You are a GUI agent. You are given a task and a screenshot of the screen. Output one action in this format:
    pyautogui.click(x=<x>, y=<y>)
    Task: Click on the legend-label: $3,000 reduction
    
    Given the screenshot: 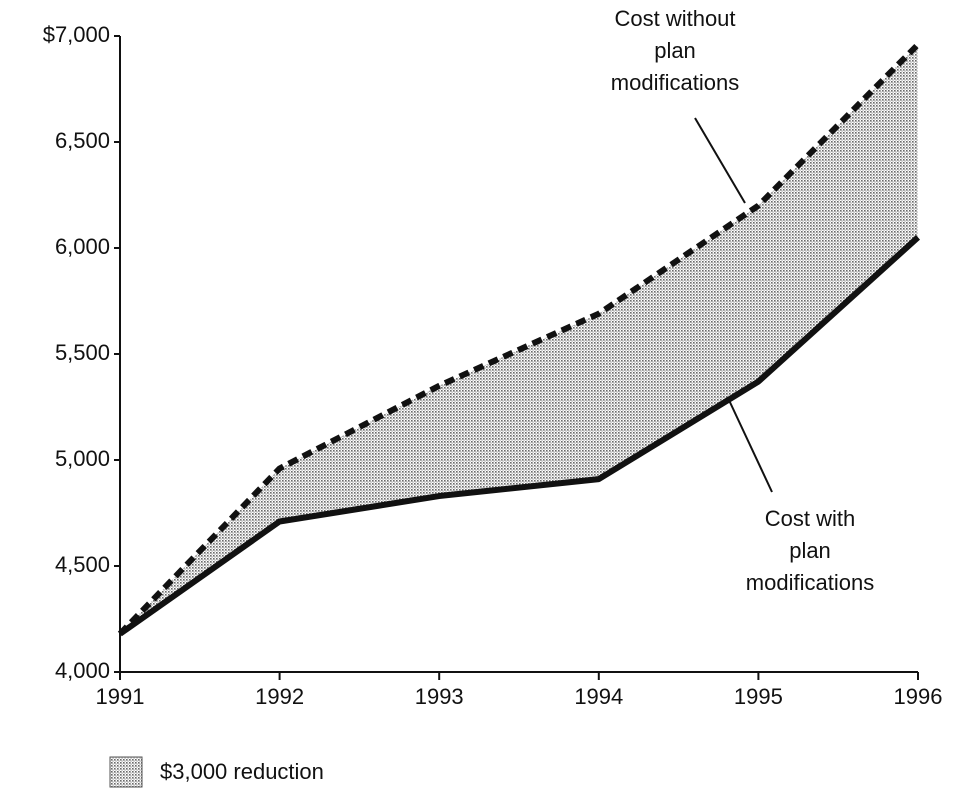 What is the action you would take?
    pyautogui.click(x=242, y=771)
    